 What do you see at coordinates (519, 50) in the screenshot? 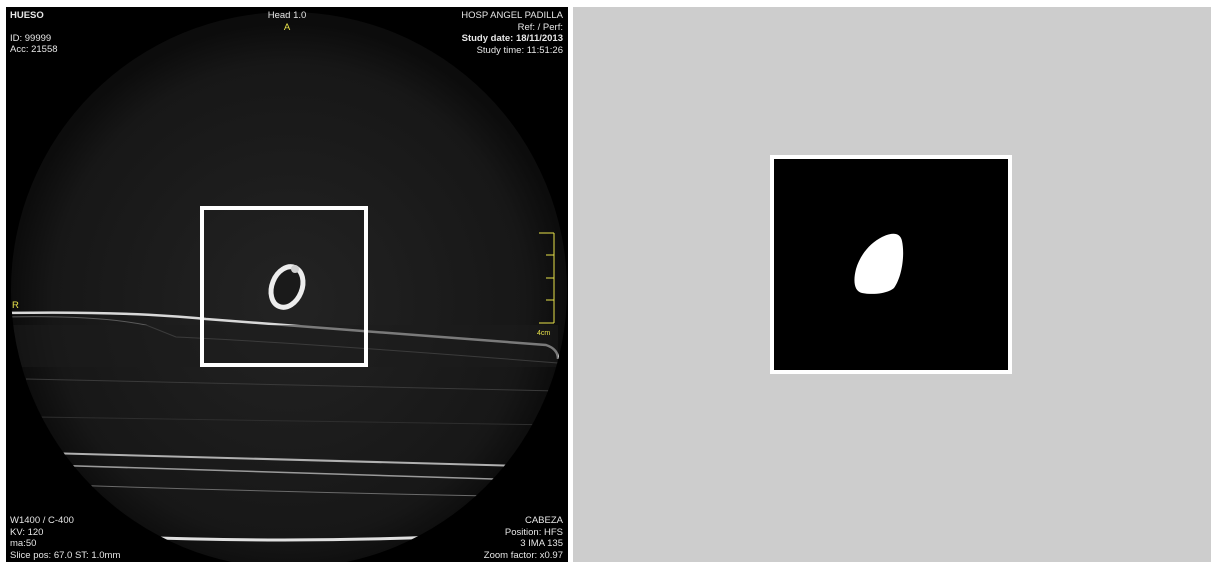
I see `study-time-label: Study time: 11:51:26` at bounding box center [519, 50].